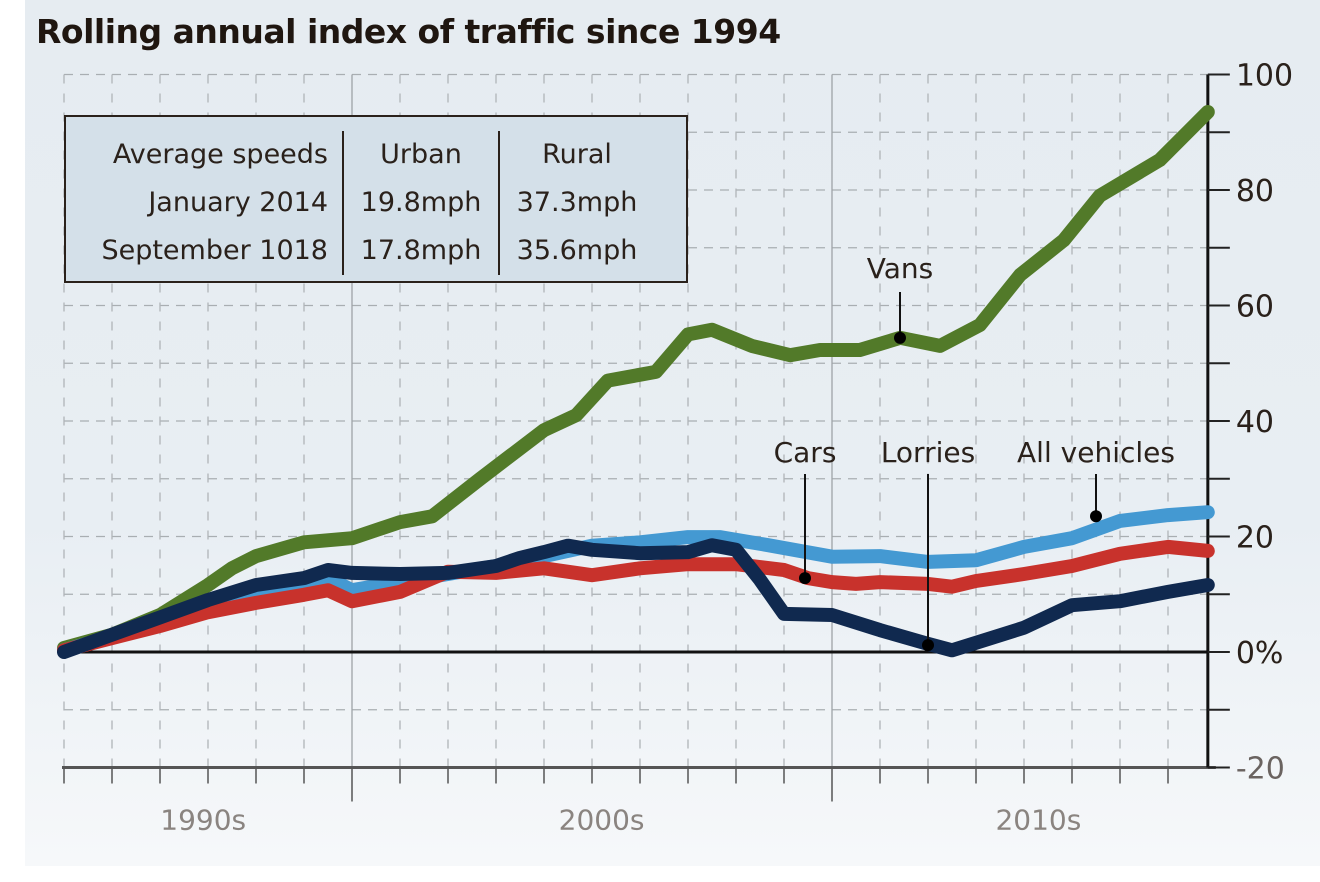 This screenshot has width=1320, height=882. I want to click on row-label: January 2014, so click(212, 203).